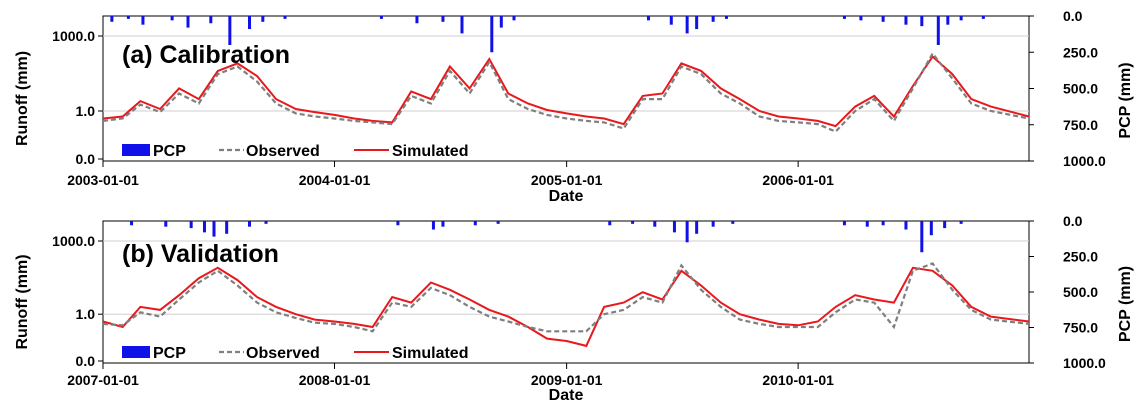 This screenshot has width=1141, height=401. What do you see at coordinates (798, 180) in the screenshot?
I see `x-tick-label: 2006-01-01` at bounding box center [798, 180].